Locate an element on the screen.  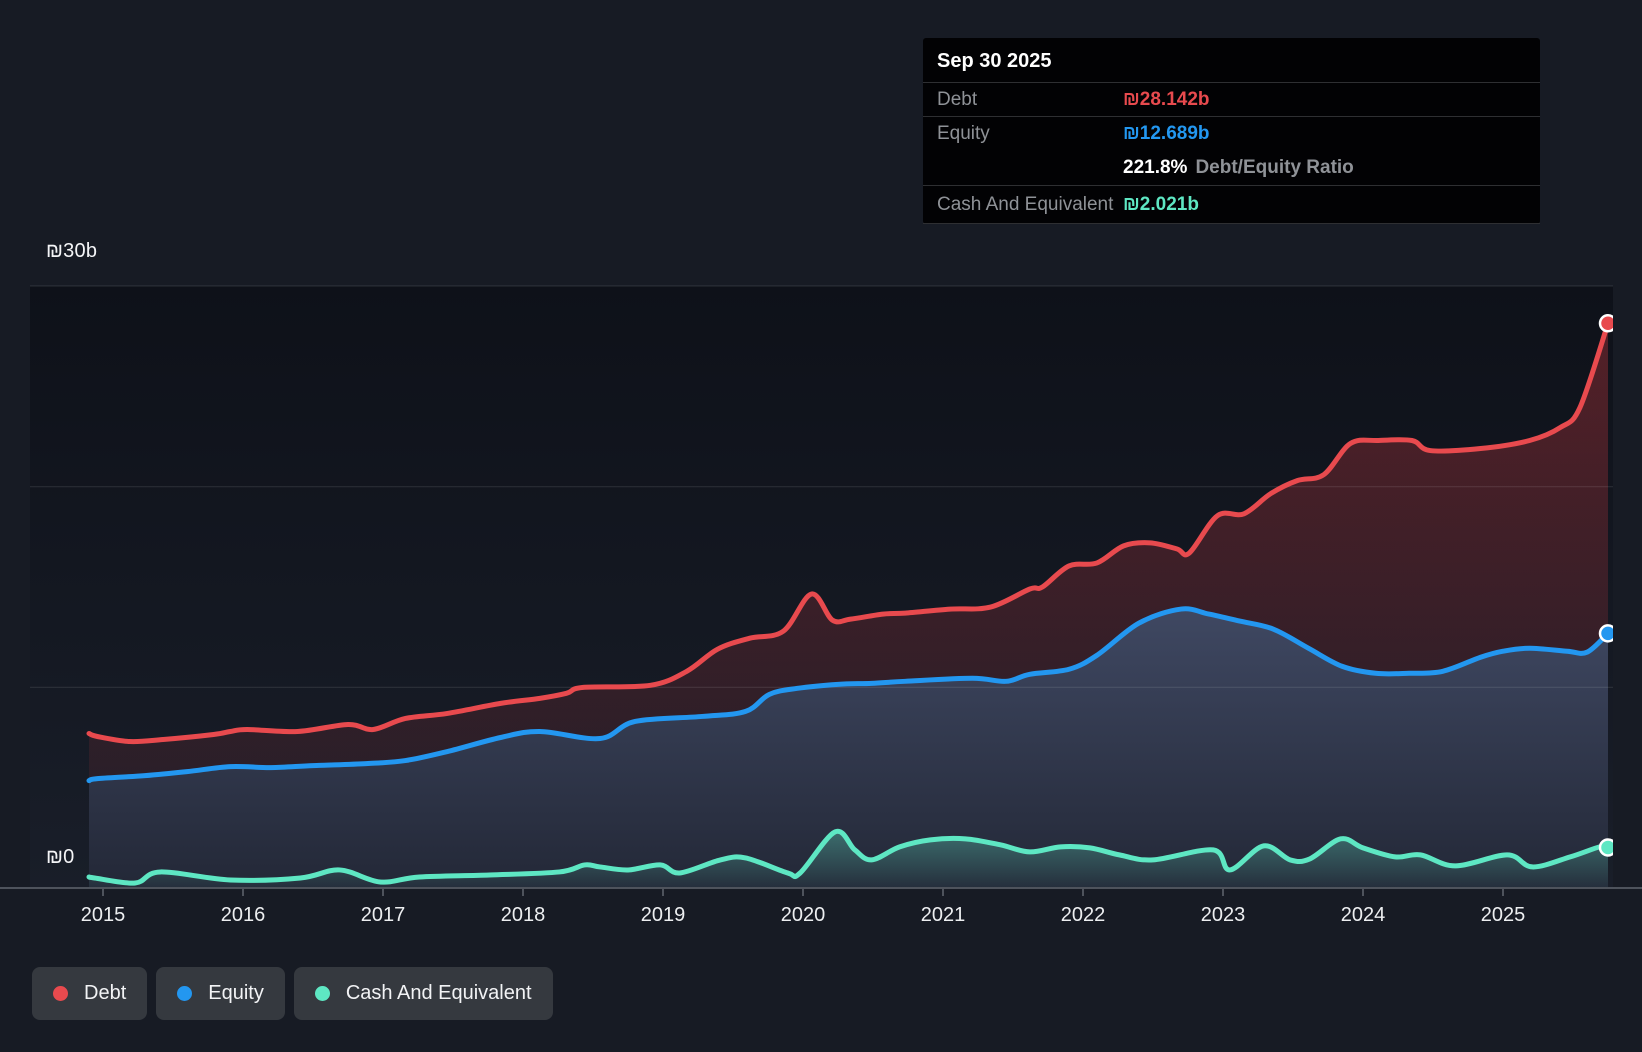
tooltip-cash-value: ₪2.021b is located at coordinates (1161, 204).